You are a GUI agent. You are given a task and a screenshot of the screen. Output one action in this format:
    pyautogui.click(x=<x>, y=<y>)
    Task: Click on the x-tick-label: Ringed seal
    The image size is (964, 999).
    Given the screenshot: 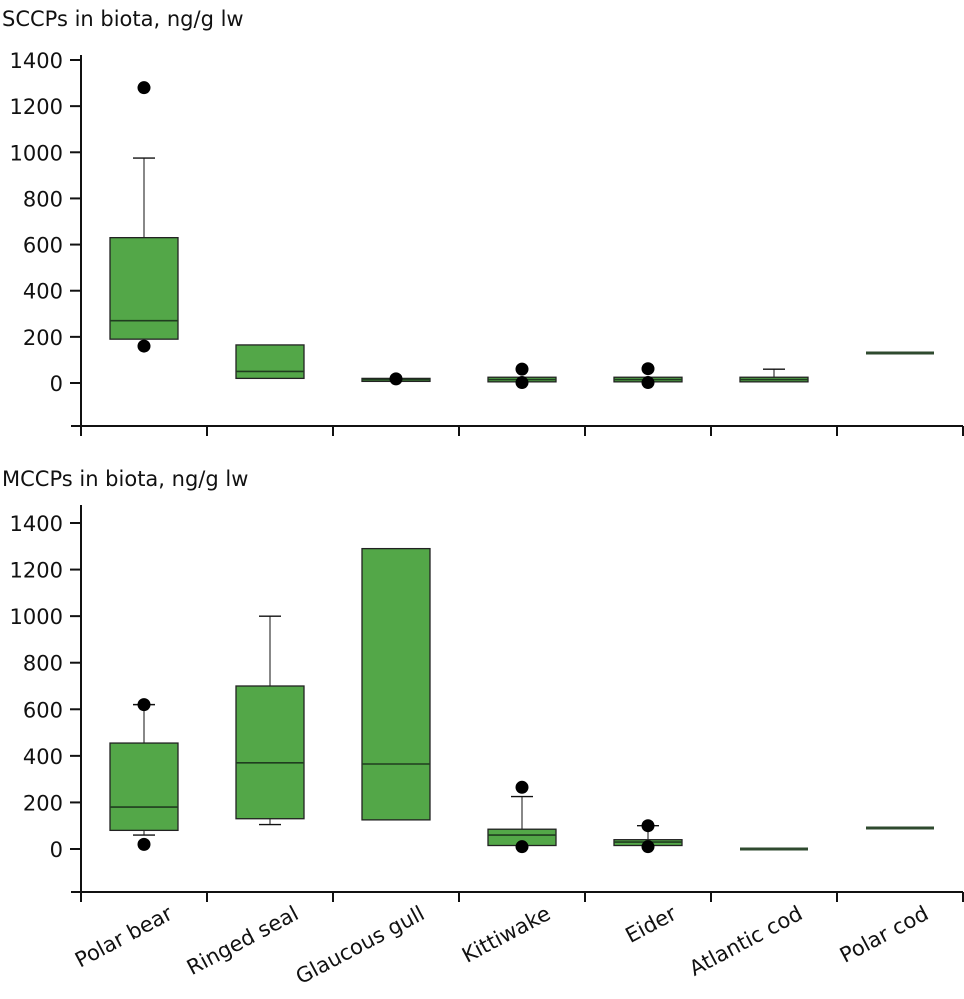 What is the action you would take?
    pyautogui.click(x=242, y=940)
    